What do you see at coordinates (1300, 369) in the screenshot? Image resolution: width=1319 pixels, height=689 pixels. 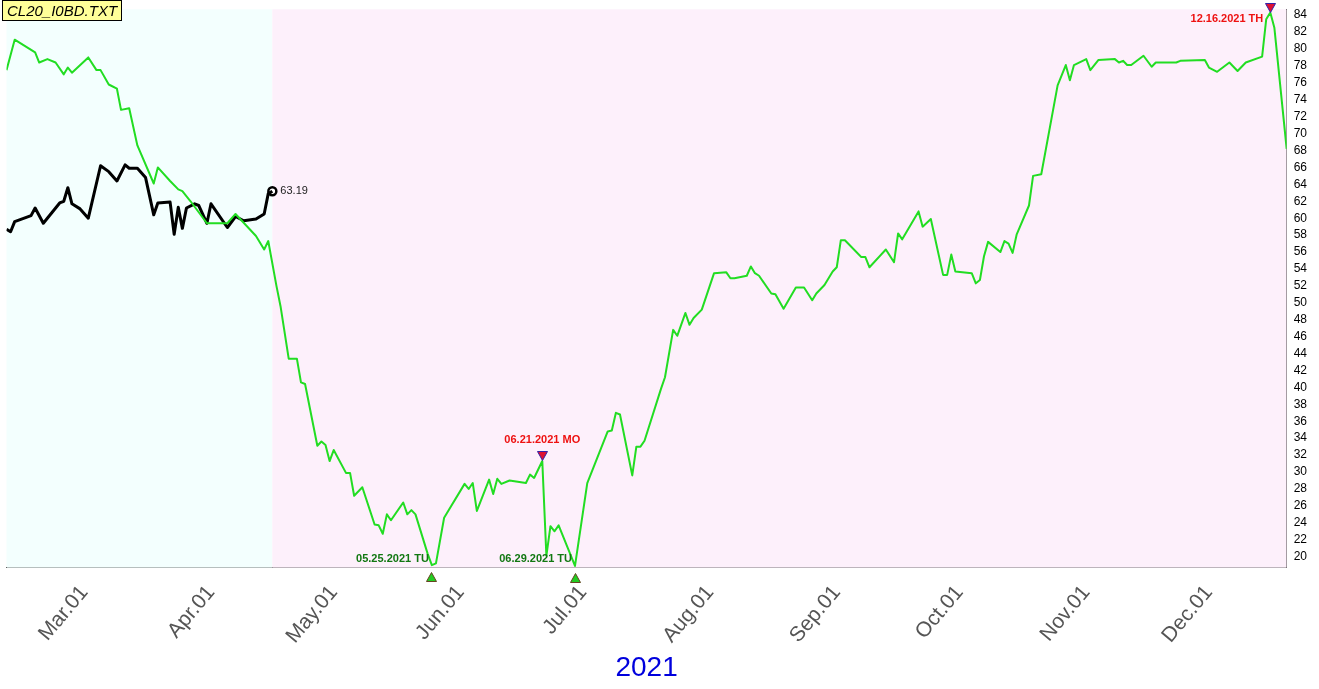 I see `y-tick-label: 42` at bounding box center [1300, 369].